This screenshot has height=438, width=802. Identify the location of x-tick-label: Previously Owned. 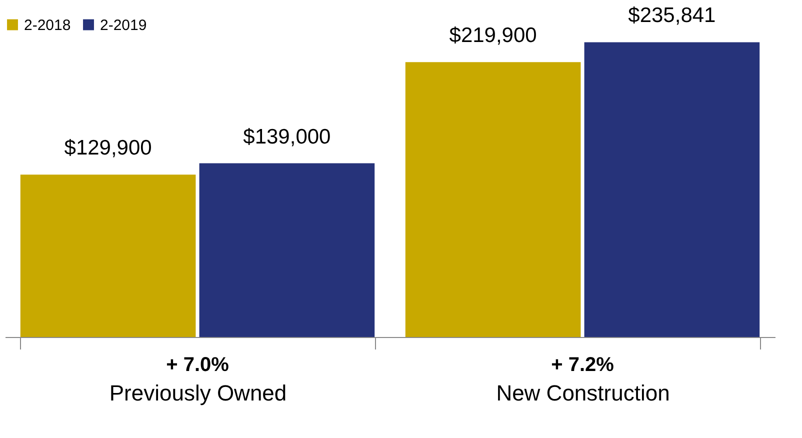
(198, 393).